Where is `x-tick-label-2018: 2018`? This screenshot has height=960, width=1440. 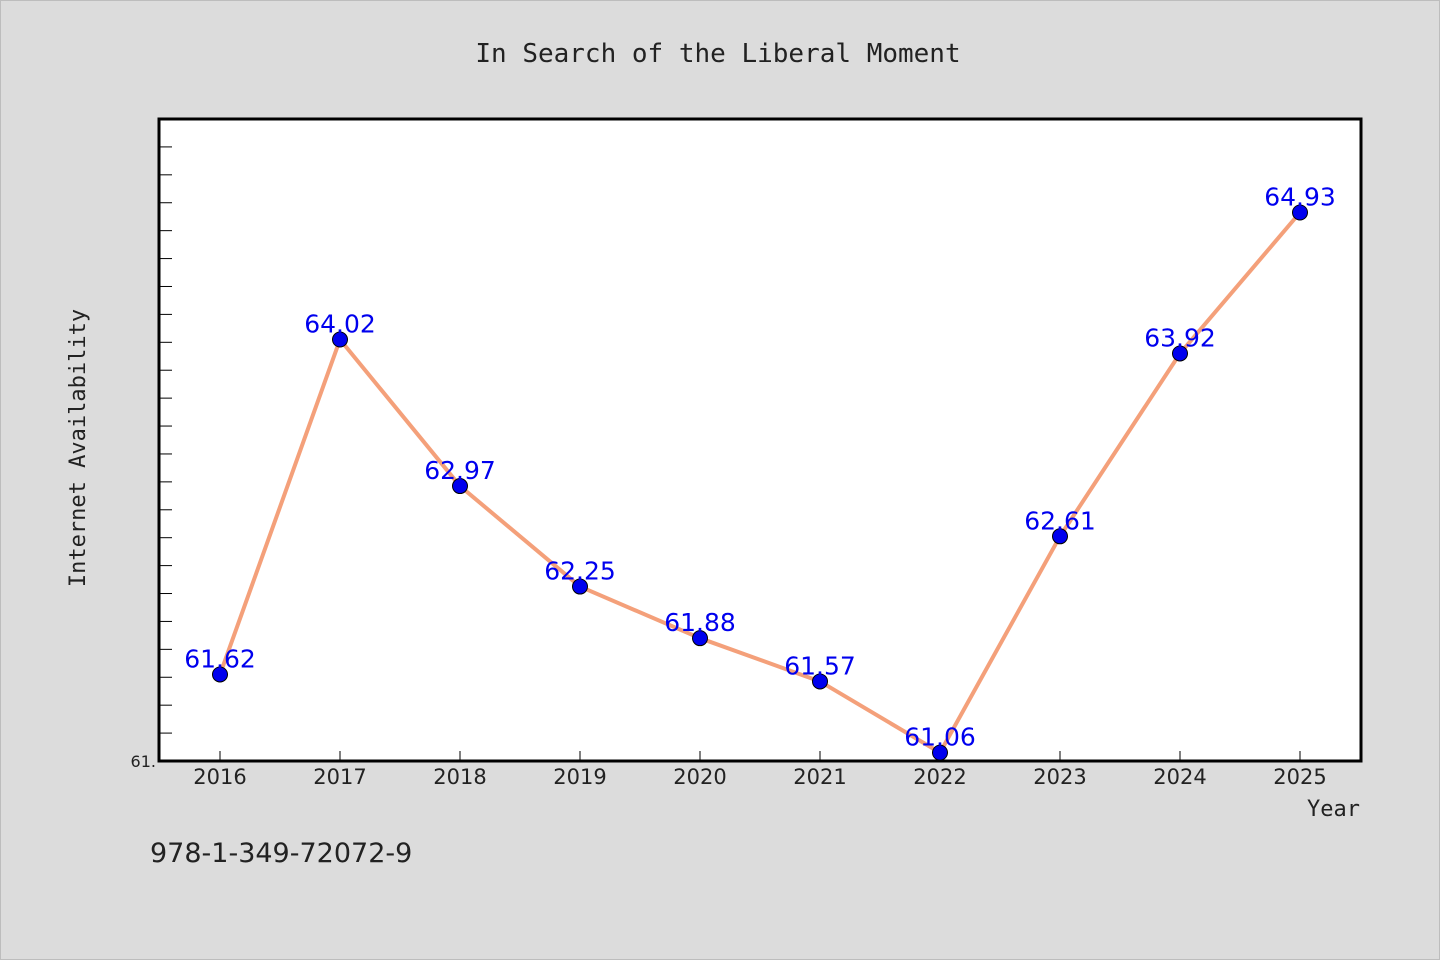 x-tick-label-2018: 2018 is located at coordinates (459, 777).